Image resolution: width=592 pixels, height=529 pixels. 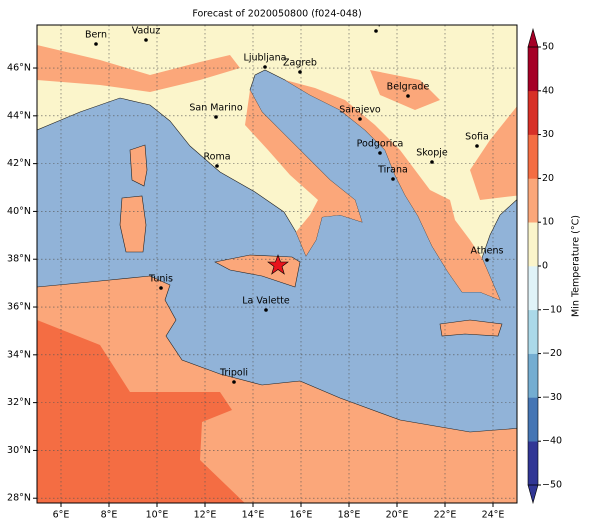 What do you see at coordinates (215, 108) in the screenshot?
I see `city-label: San Marino` at bounding box center [215, 108].